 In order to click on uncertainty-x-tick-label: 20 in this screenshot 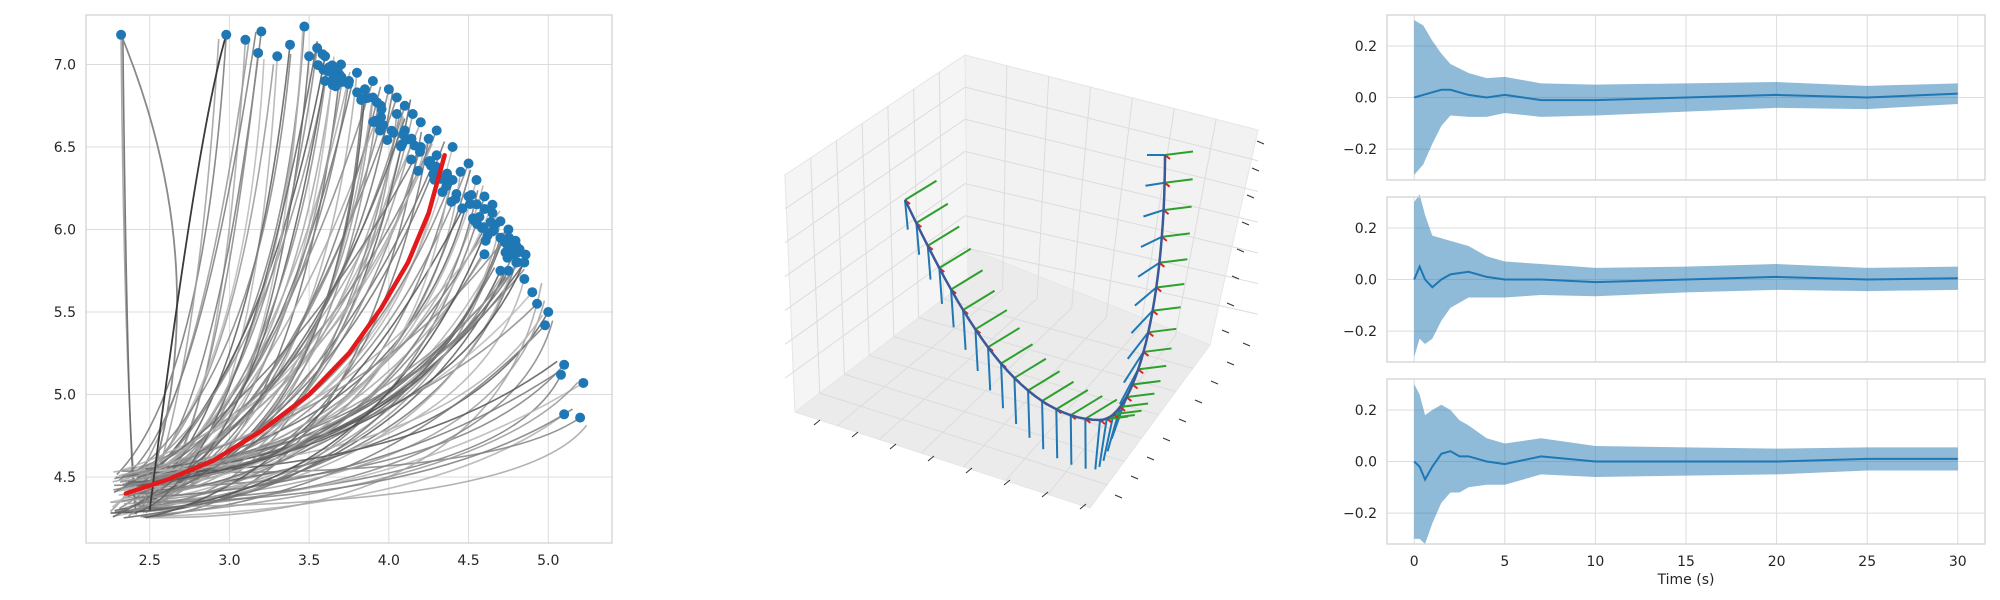, I will do `click(1777, 562)`.